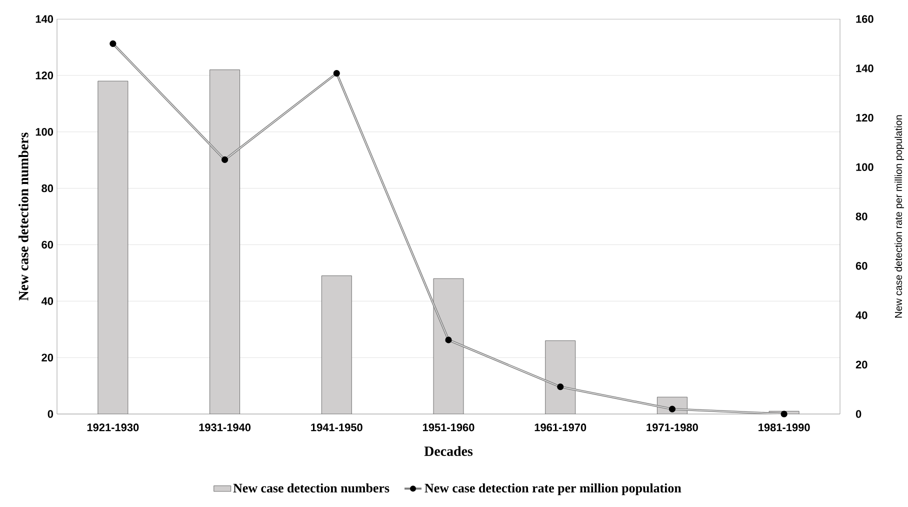 Image resolution: width=908 pixels, height=507 pixels. What do you see at coordinates (784, 428) in the screenshot?
I see `x-tick-label: 1981-1990` at bounding box center [784, 428].